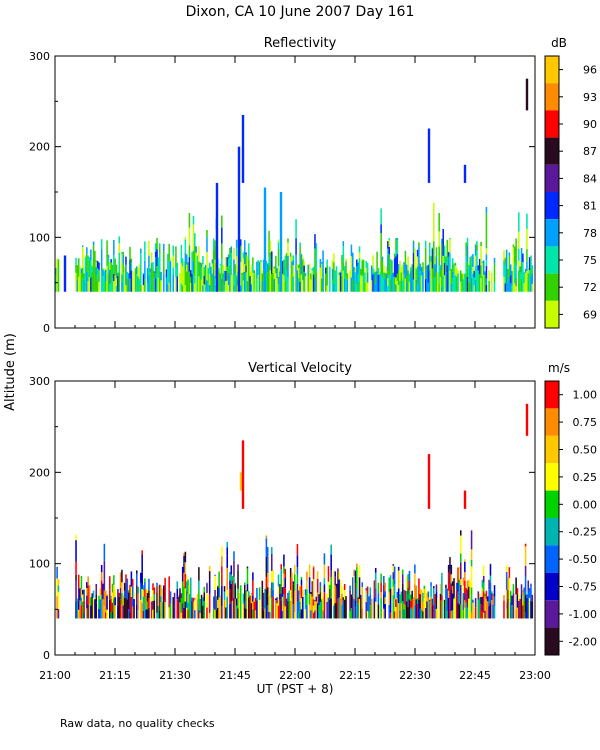 This screenshot has width=600, height=750. Describe the element at coordinates (239, 219) in the screenshot. I see `event-column` at that location.